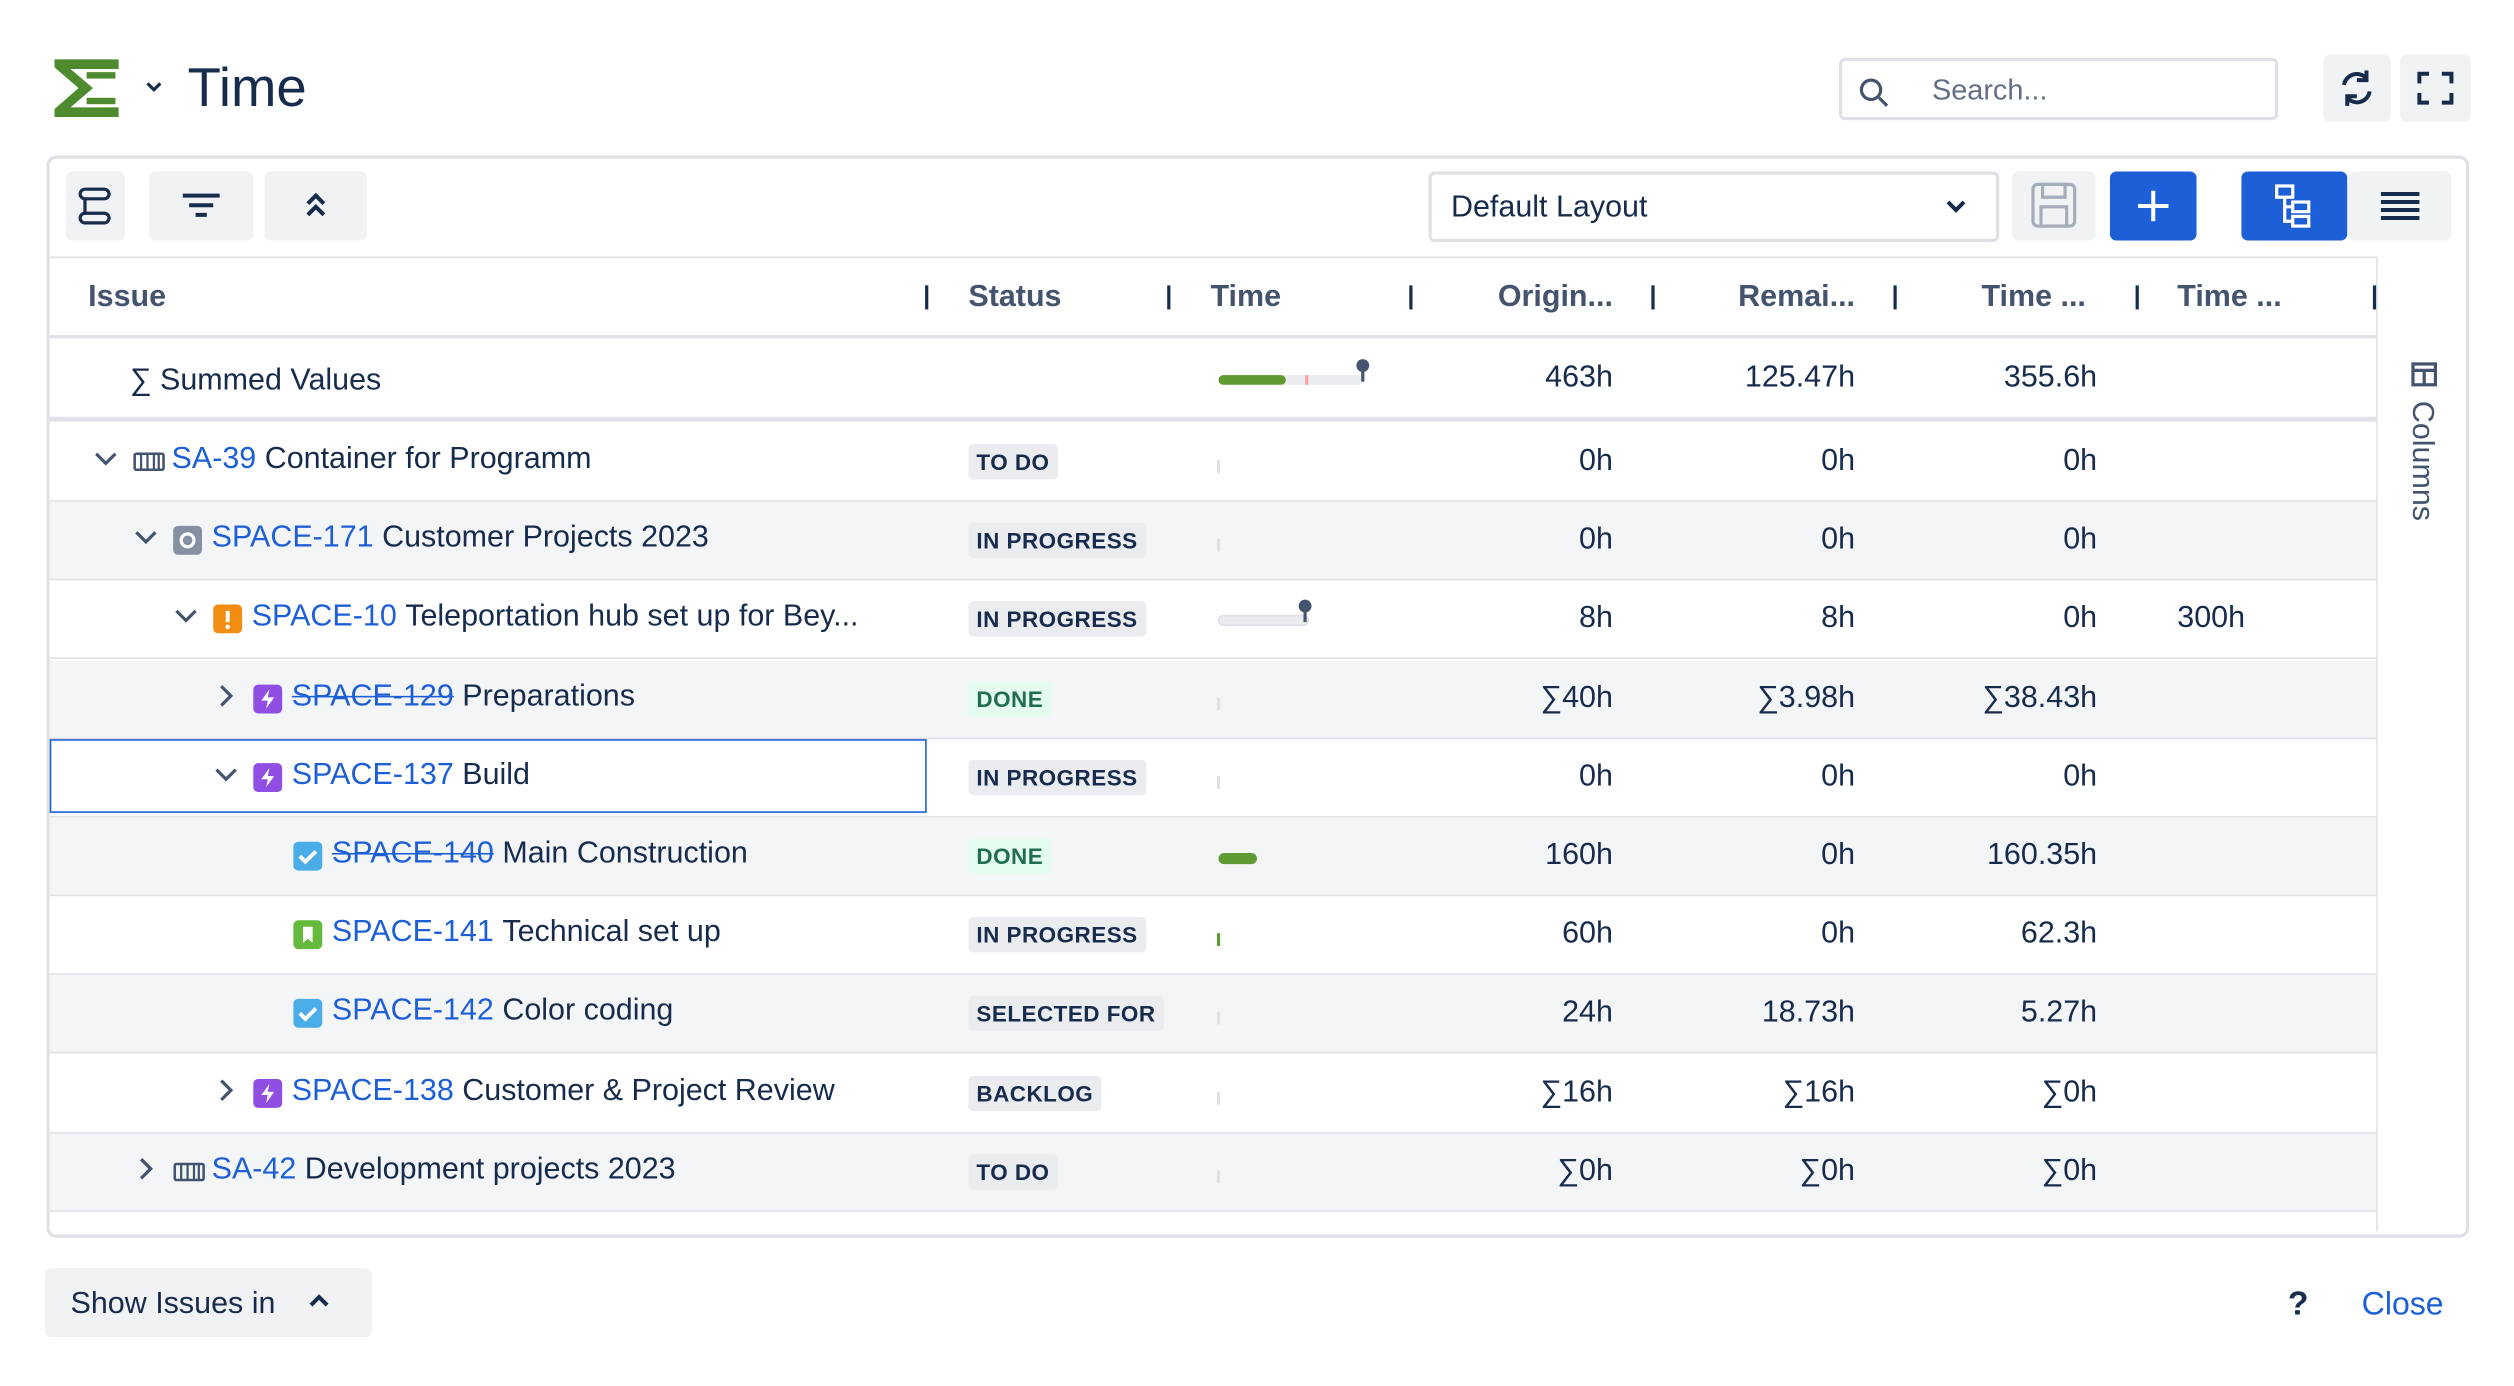  I want to click on column-header: Time, so click(1246, 297).